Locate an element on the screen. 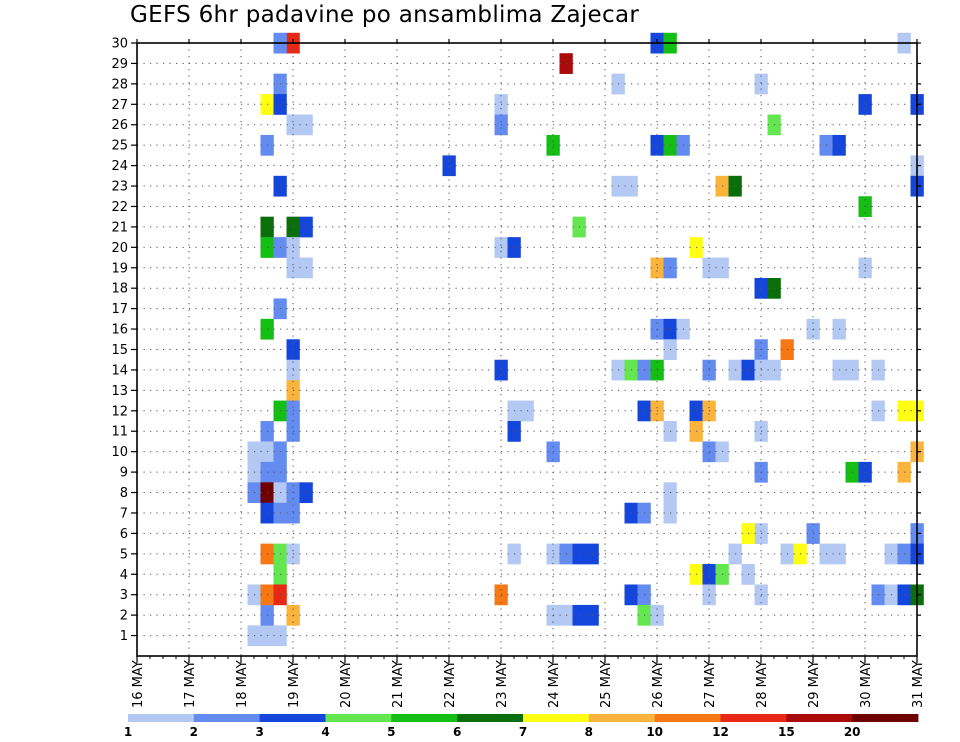 The height and width of the screenshot is (742, 960). x-tick-label: 29 MAY is located at coordinates (814, 684).